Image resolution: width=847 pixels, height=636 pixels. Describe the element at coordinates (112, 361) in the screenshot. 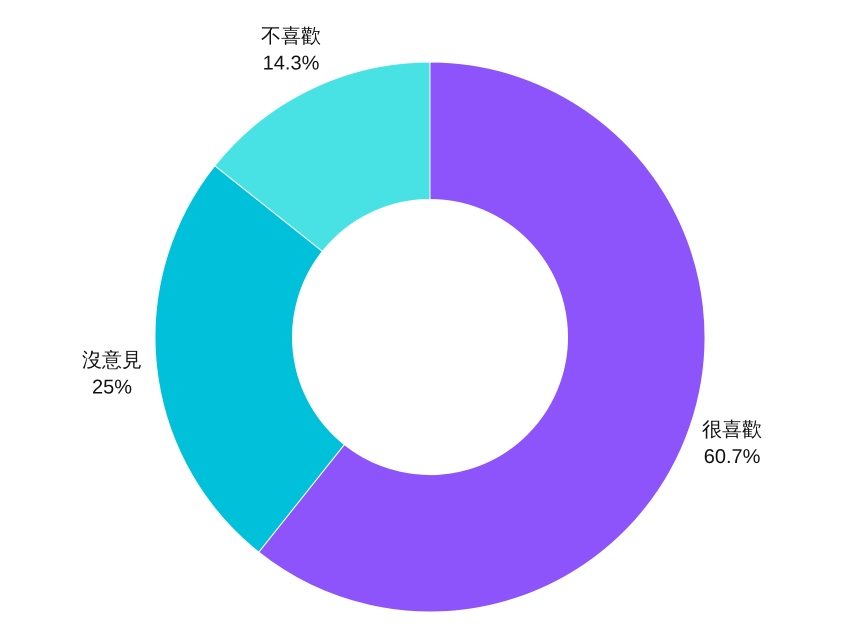

I see `slice-label: 沒意見` at that location.